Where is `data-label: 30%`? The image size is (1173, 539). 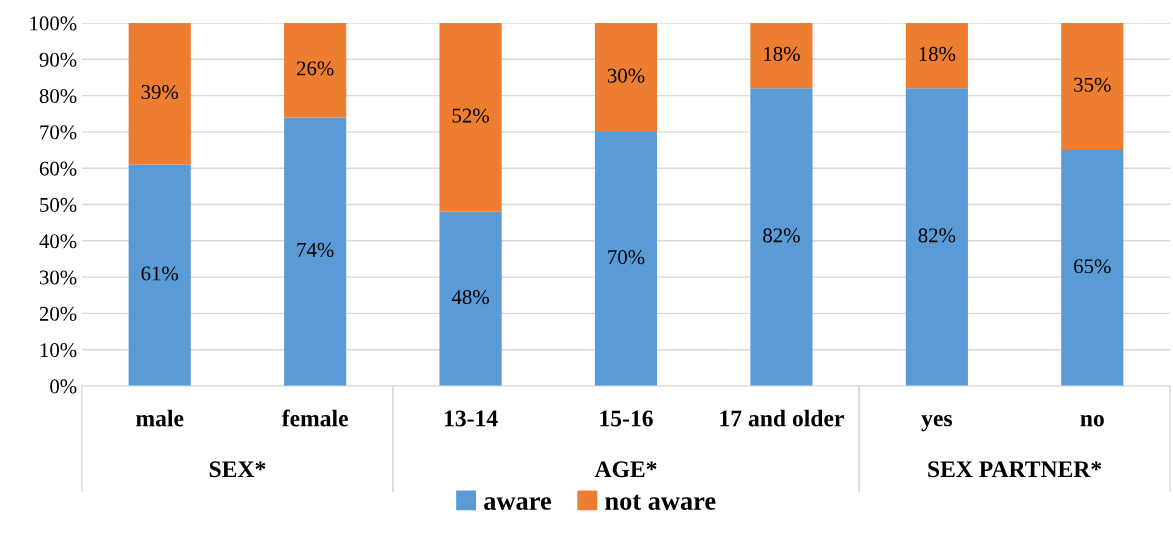 data-label: 30% is located at coordinates (626, 75).